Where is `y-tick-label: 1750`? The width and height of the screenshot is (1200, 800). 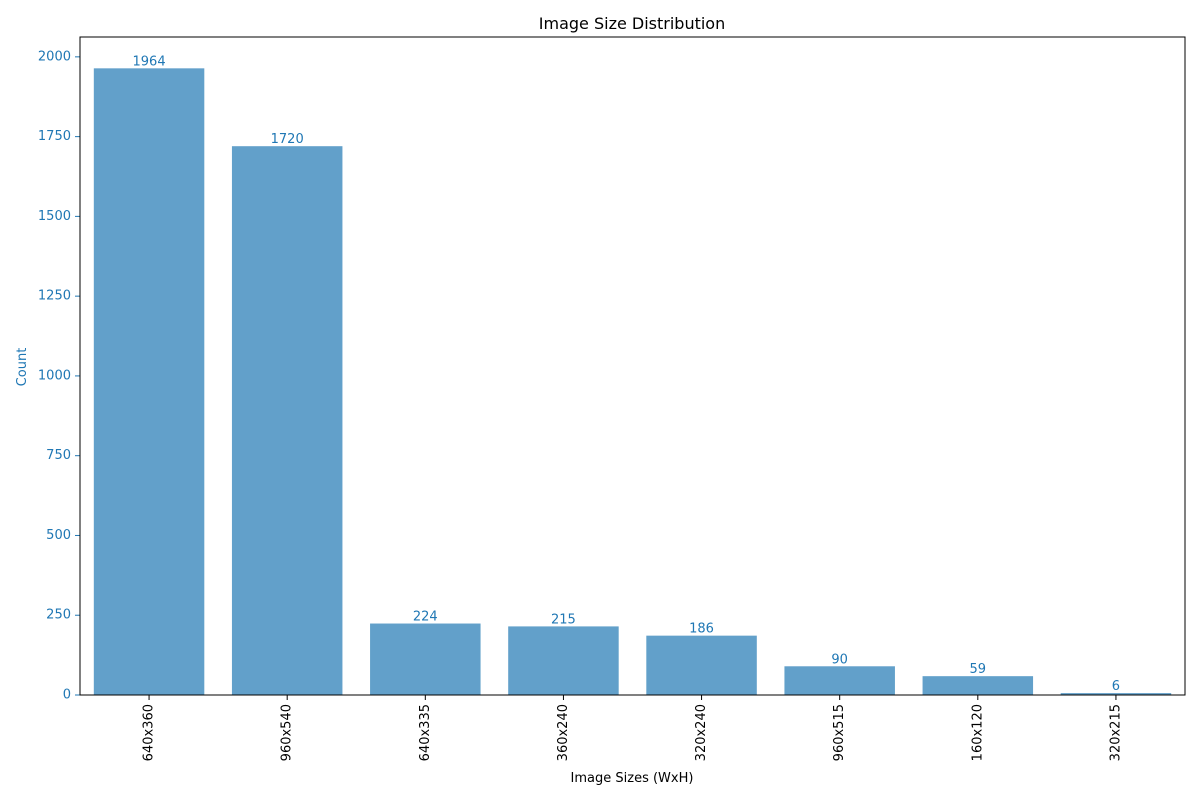
y-tick-label: 1750 is located at coordinates (54, 136).